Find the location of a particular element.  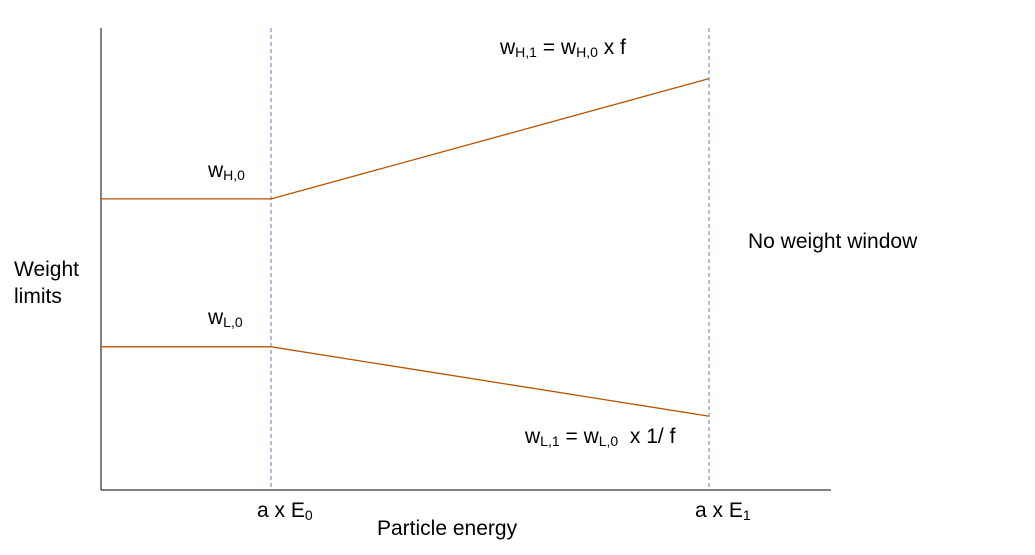

series-lower-limit-line is located at coordinates (405, 381).